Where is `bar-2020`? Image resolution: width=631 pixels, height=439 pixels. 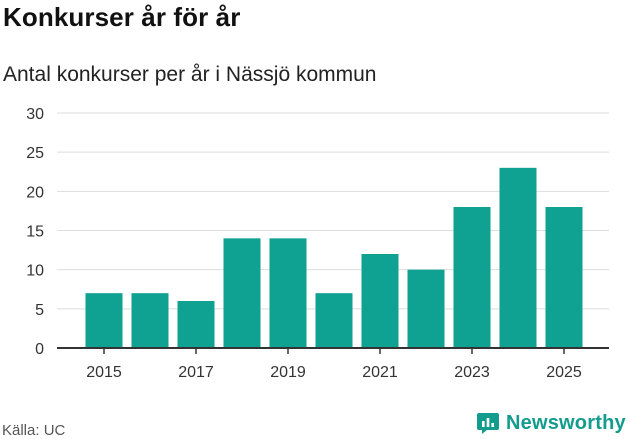 bar-2020 is located at coordinates (334, 320).